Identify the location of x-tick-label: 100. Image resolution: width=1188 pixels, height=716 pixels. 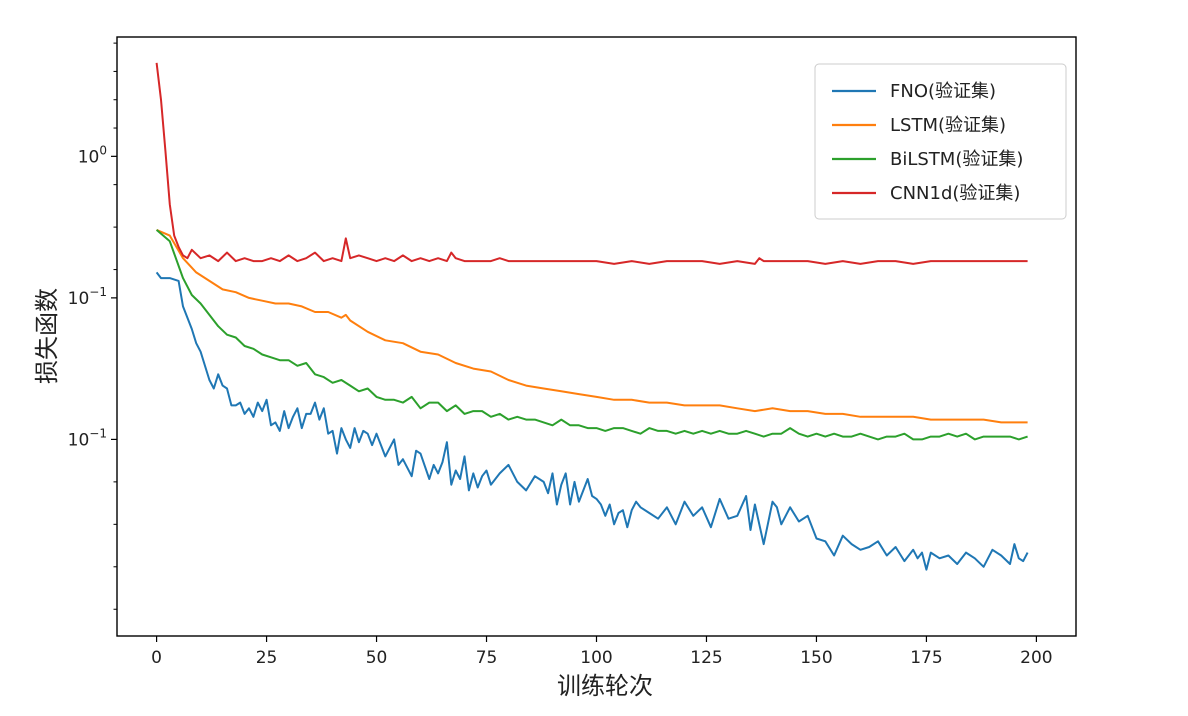
(596, 658).